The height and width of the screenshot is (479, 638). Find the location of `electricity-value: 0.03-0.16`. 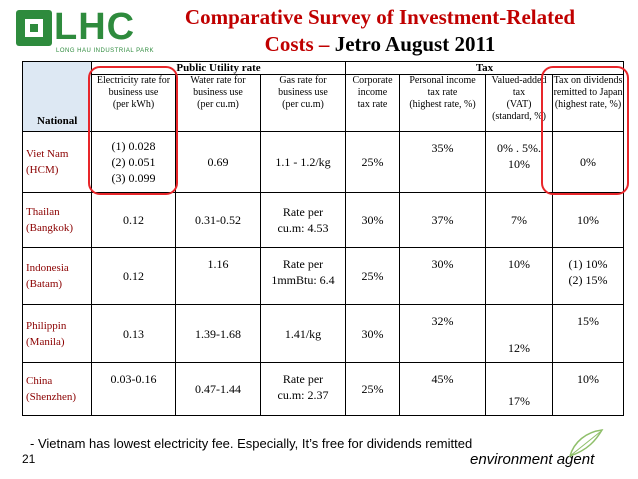

electricity-value: 0.03-0.16 is located at coordinates (133, 379).